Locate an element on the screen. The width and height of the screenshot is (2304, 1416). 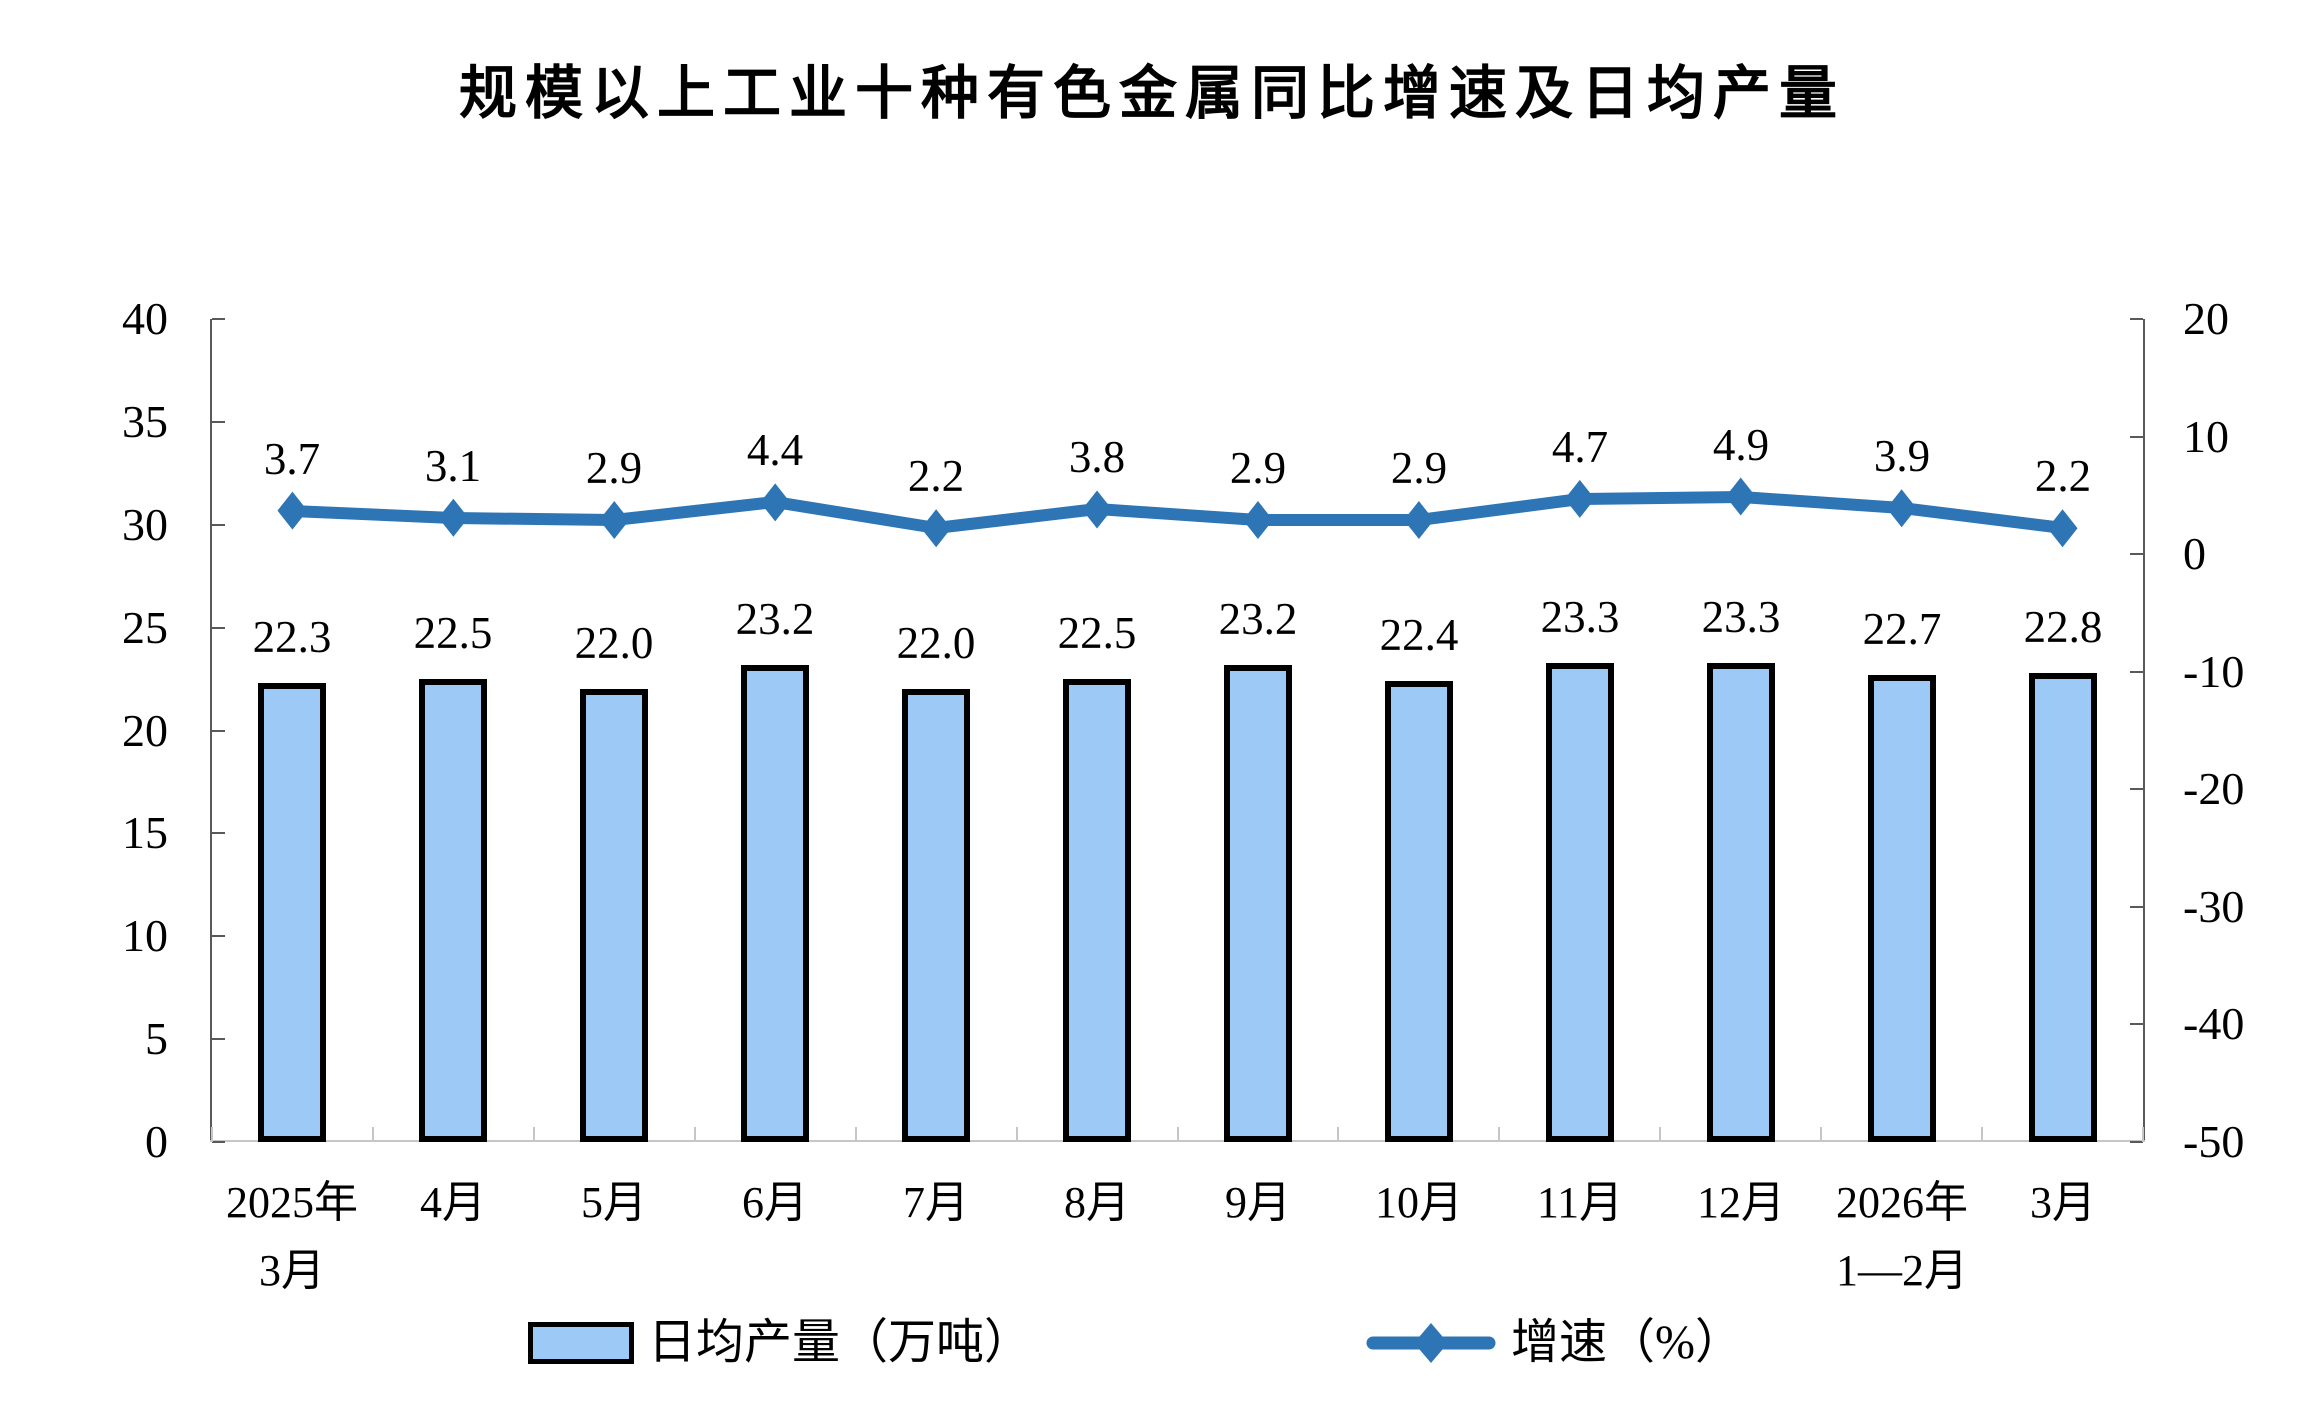
bar-value-label: 22.5 is located at coordinates (1097, 633).